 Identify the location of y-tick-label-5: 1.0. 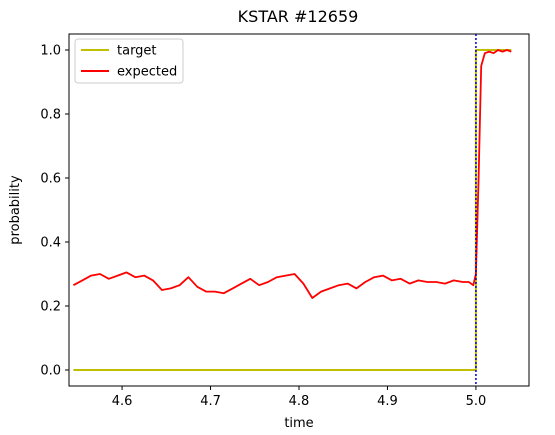
(50, 51).